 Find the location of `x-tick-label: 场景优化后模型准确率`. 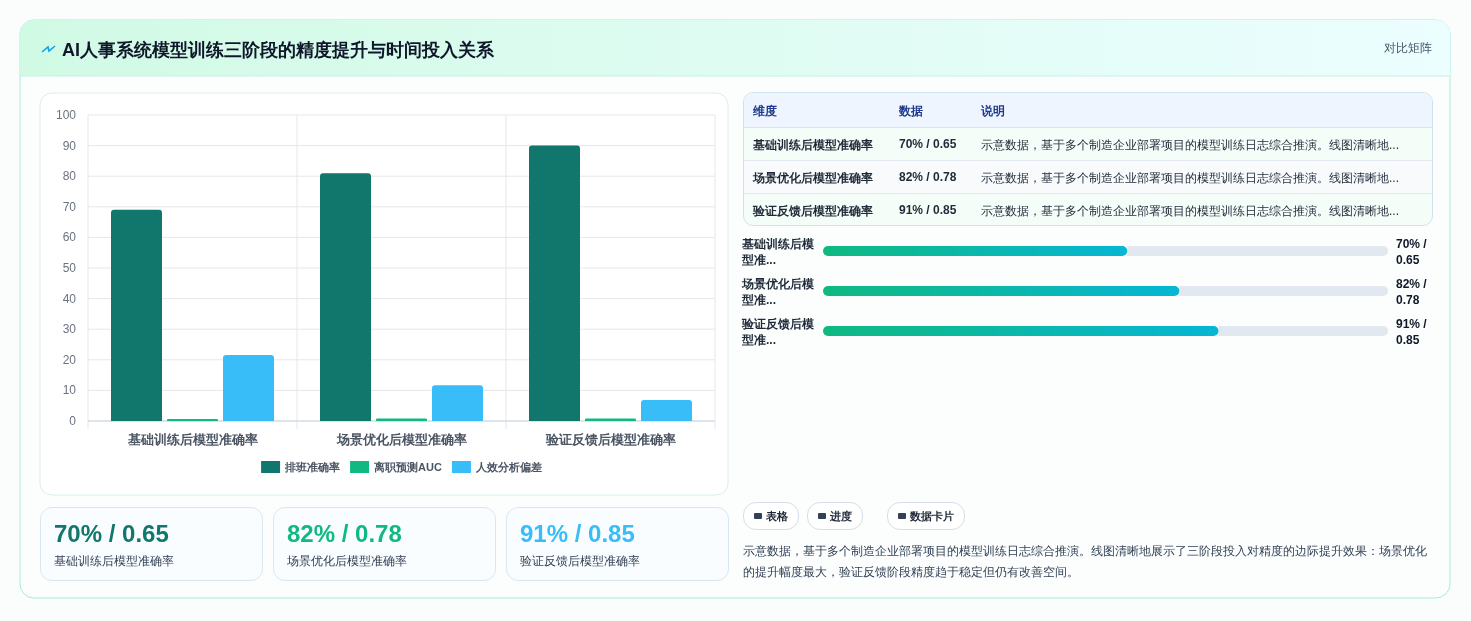

x-tick-label: 场景优化后模型准确率 is located at coordinates (401, 439).